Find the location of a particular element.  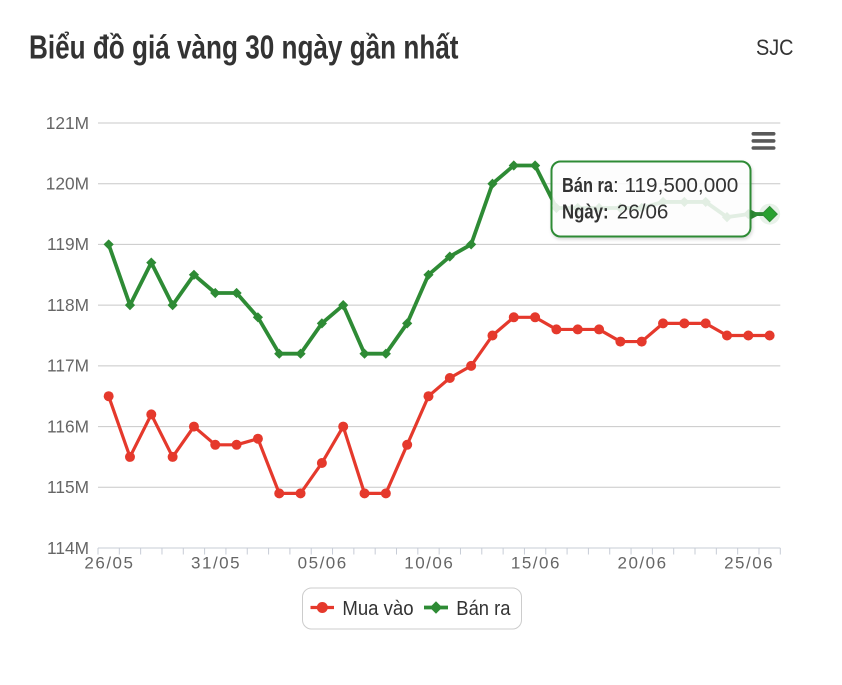

svg-text: 05/06 is located at coordinates (323, 563).